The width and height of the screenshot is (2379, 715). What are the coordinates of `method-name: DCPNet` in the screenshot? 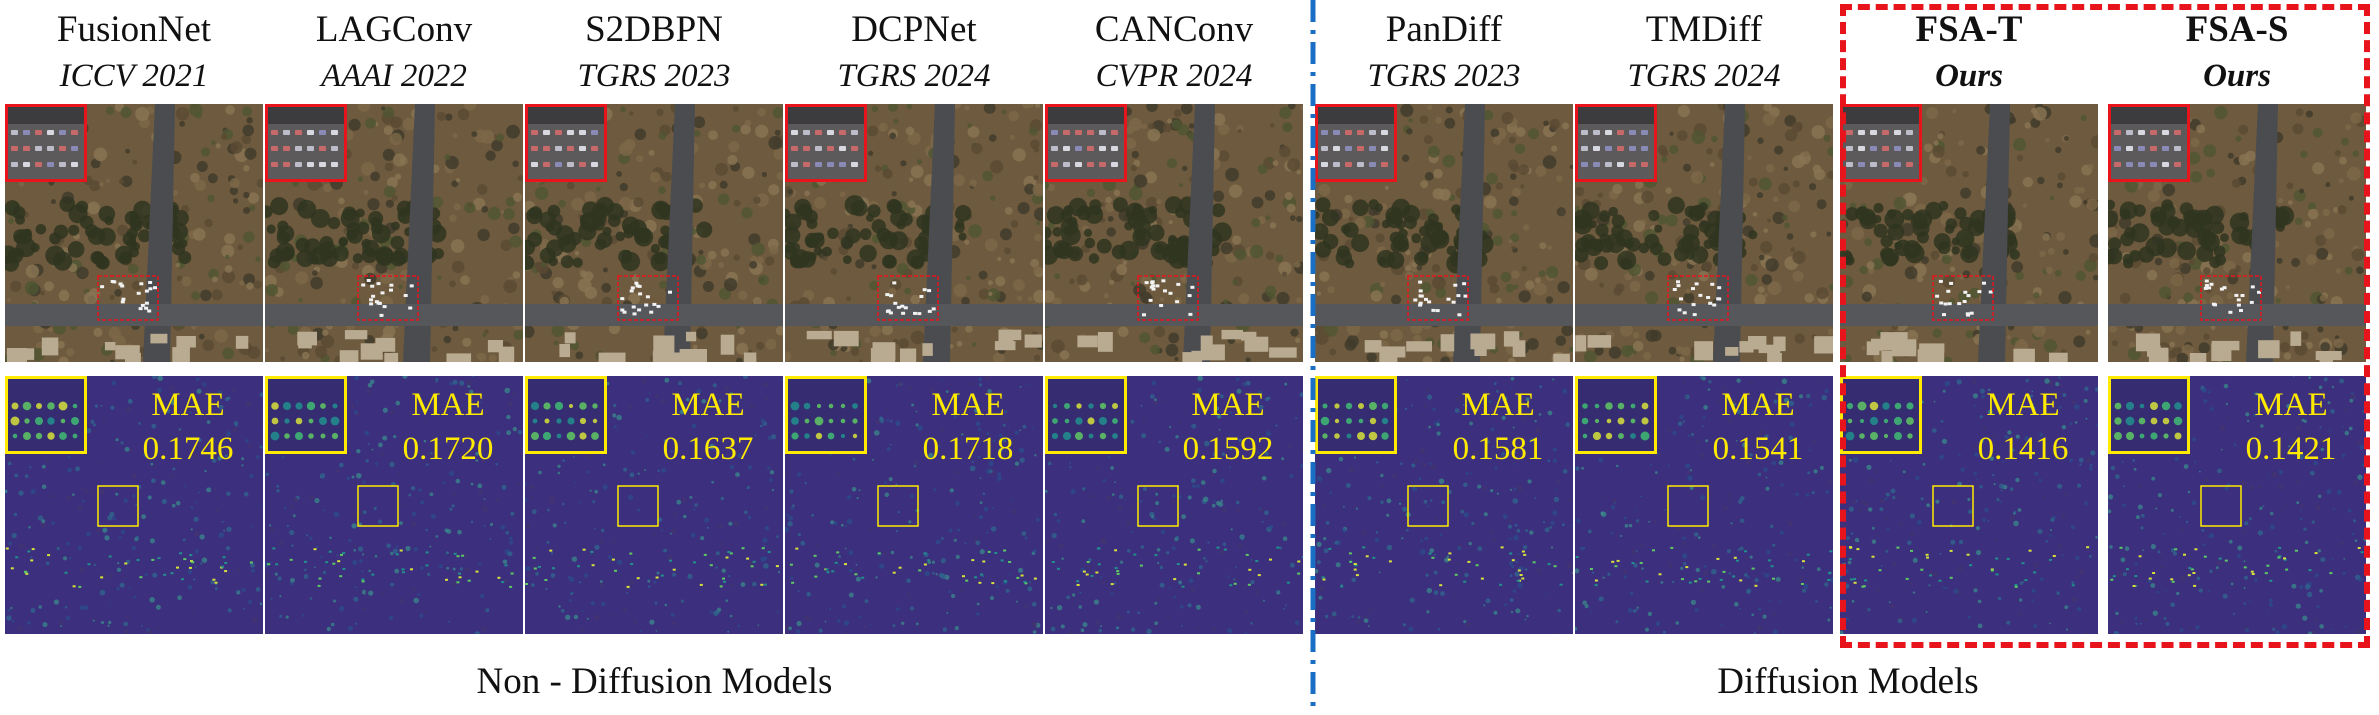 It's located at (914, 30).